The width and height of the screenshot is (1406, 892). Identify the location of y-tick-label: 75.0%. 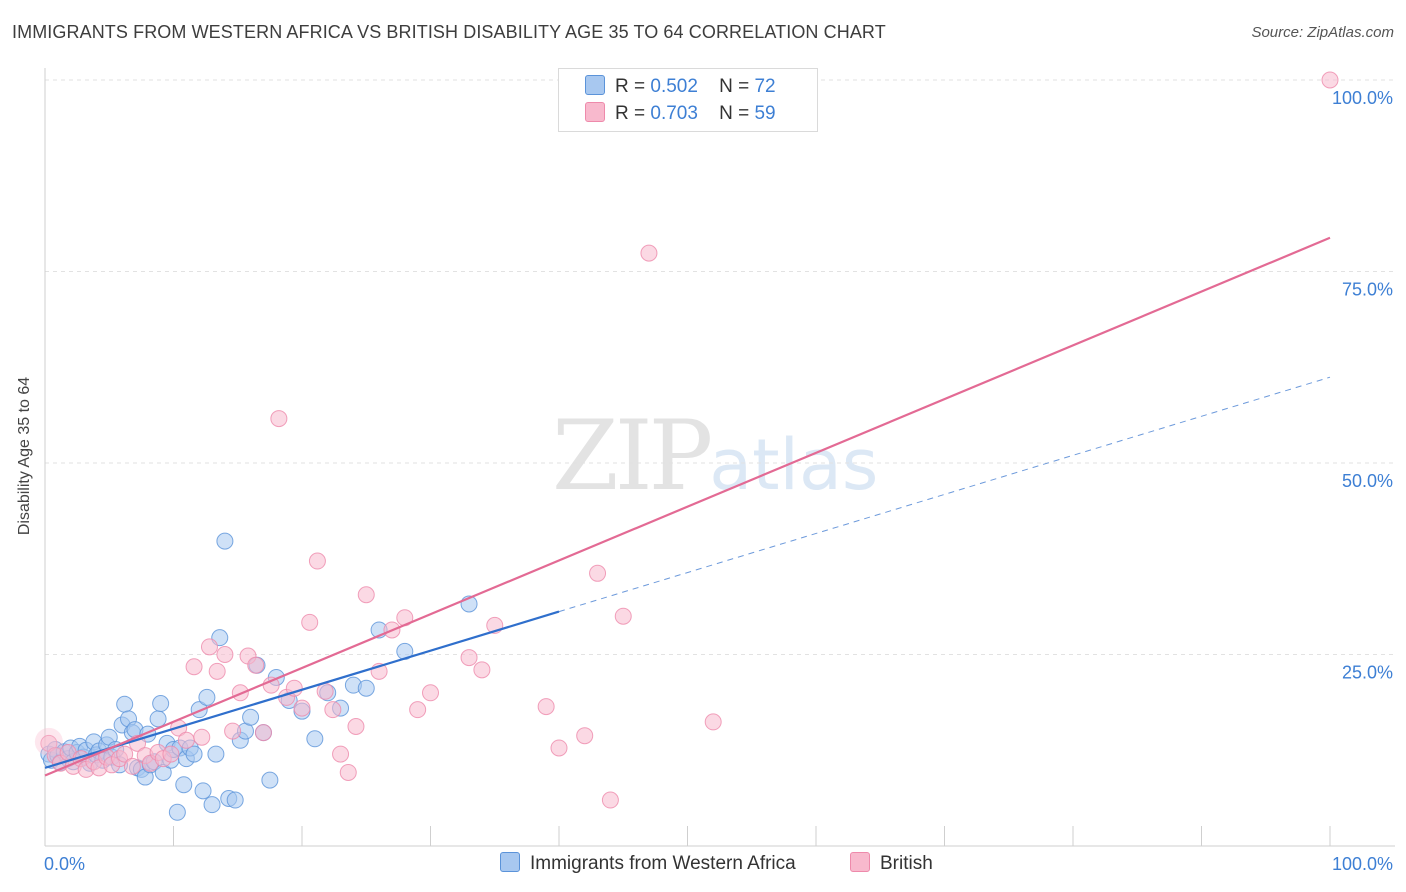
(1367, 290).